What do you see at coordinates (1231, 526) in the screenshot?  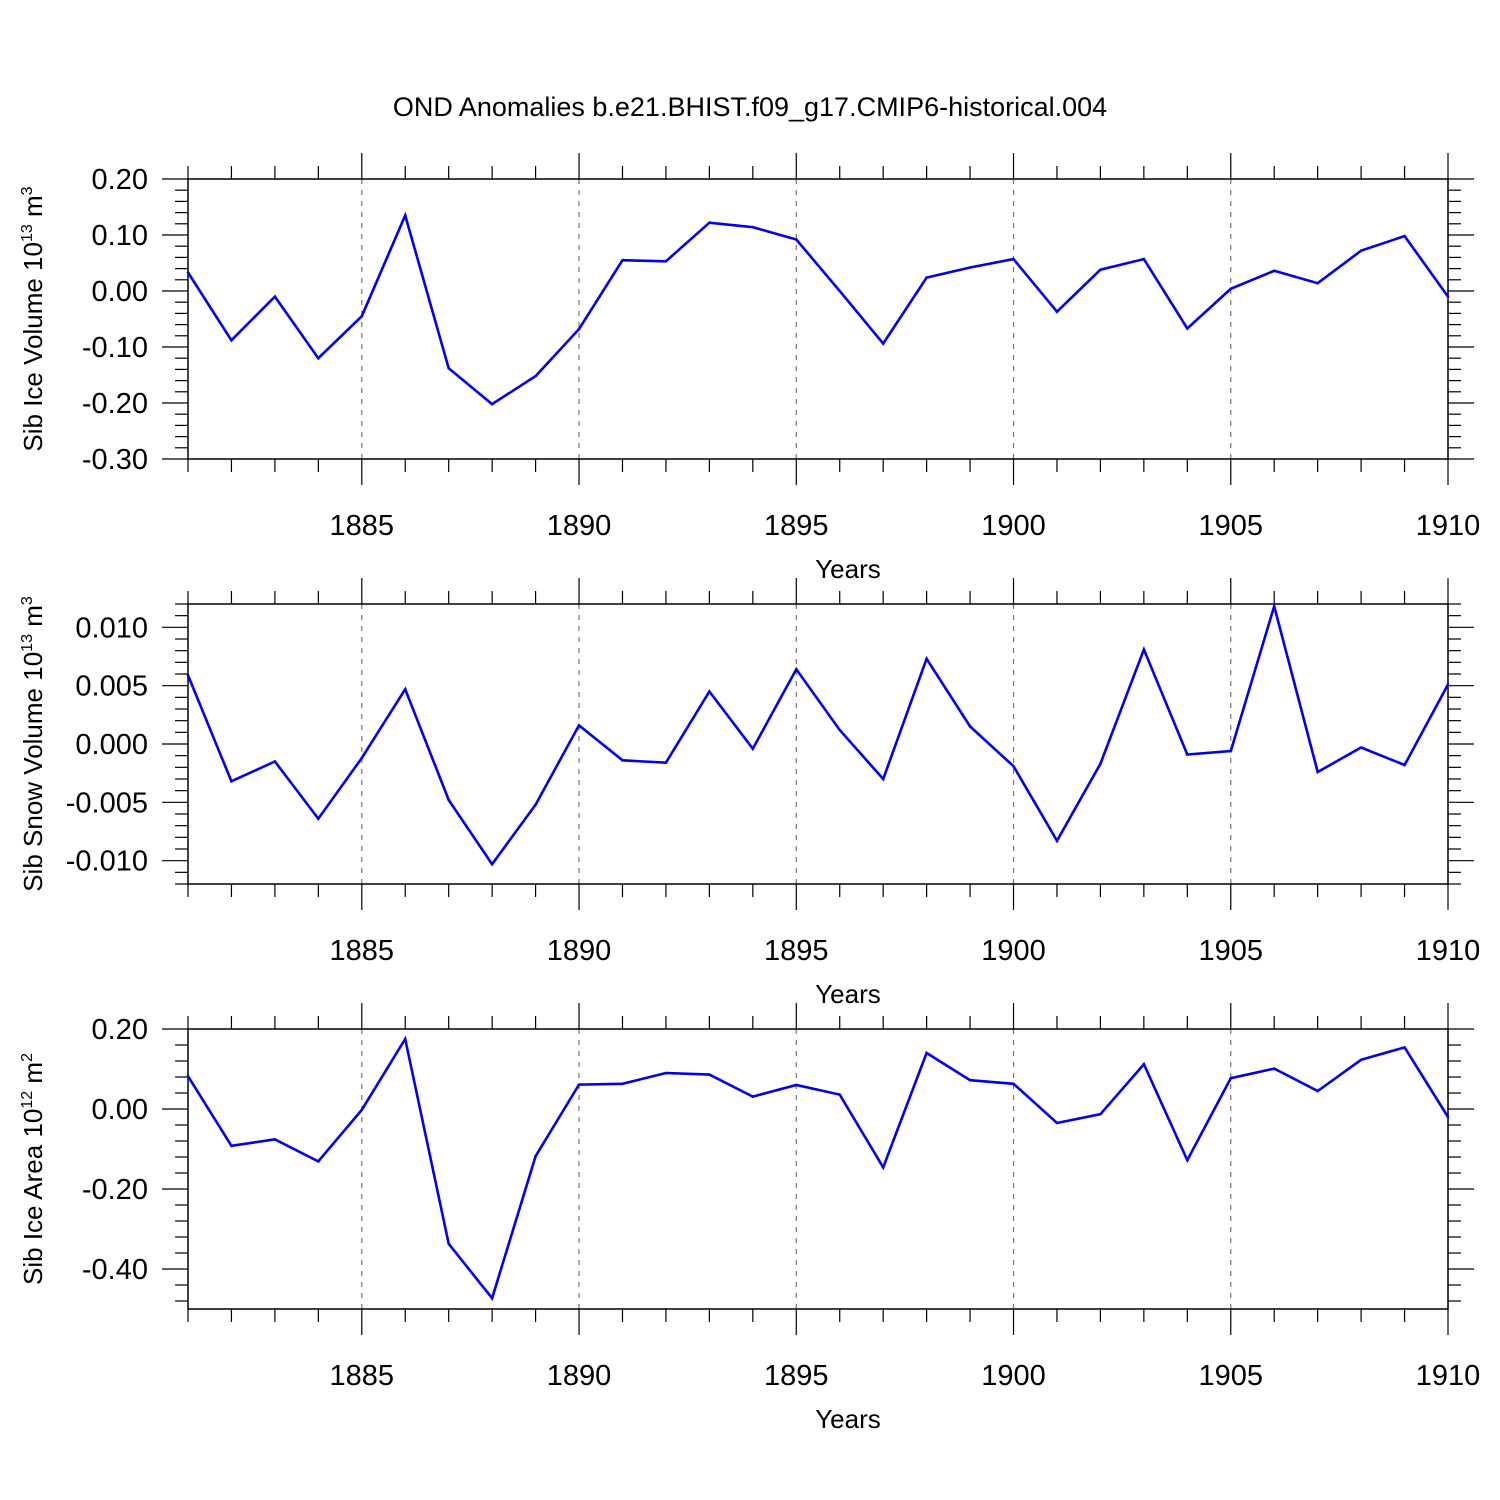 I see `chart-0-xtick-label-4: 1905` at bounding box center [1231, 526].